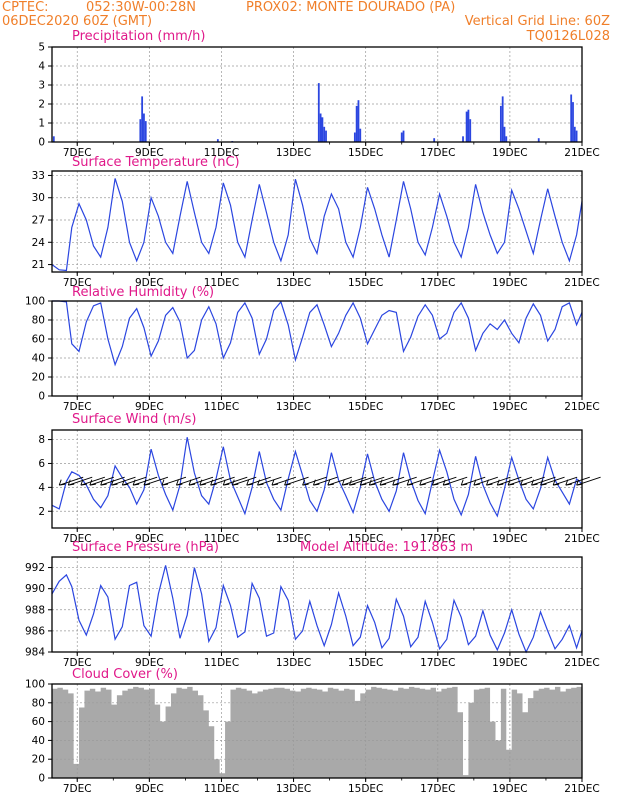  Describe the element at coordinates (41, 48) in the screenshot. I see `y-tick-label: 5` at that location.